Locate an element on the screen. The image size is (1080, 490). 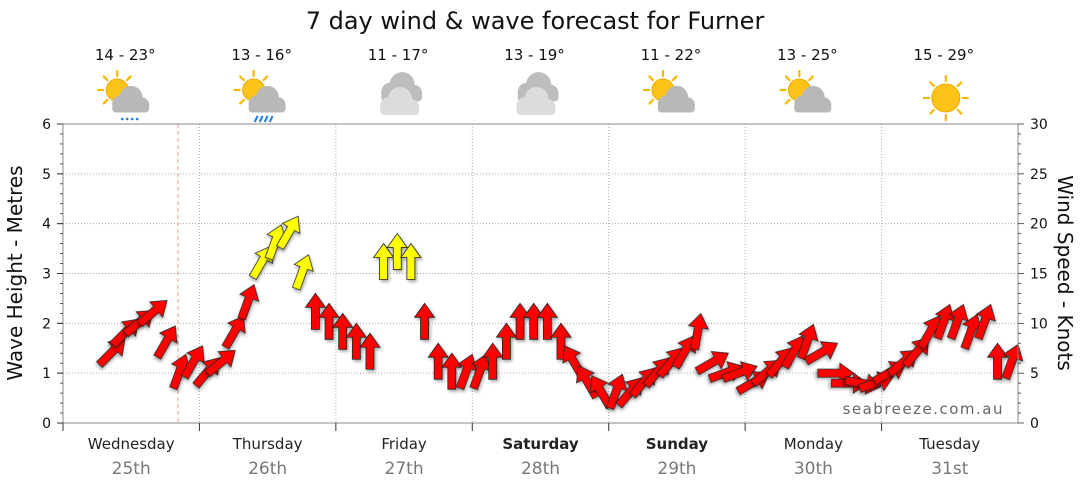
day-name: Friday is located at coordinates (404, 444).